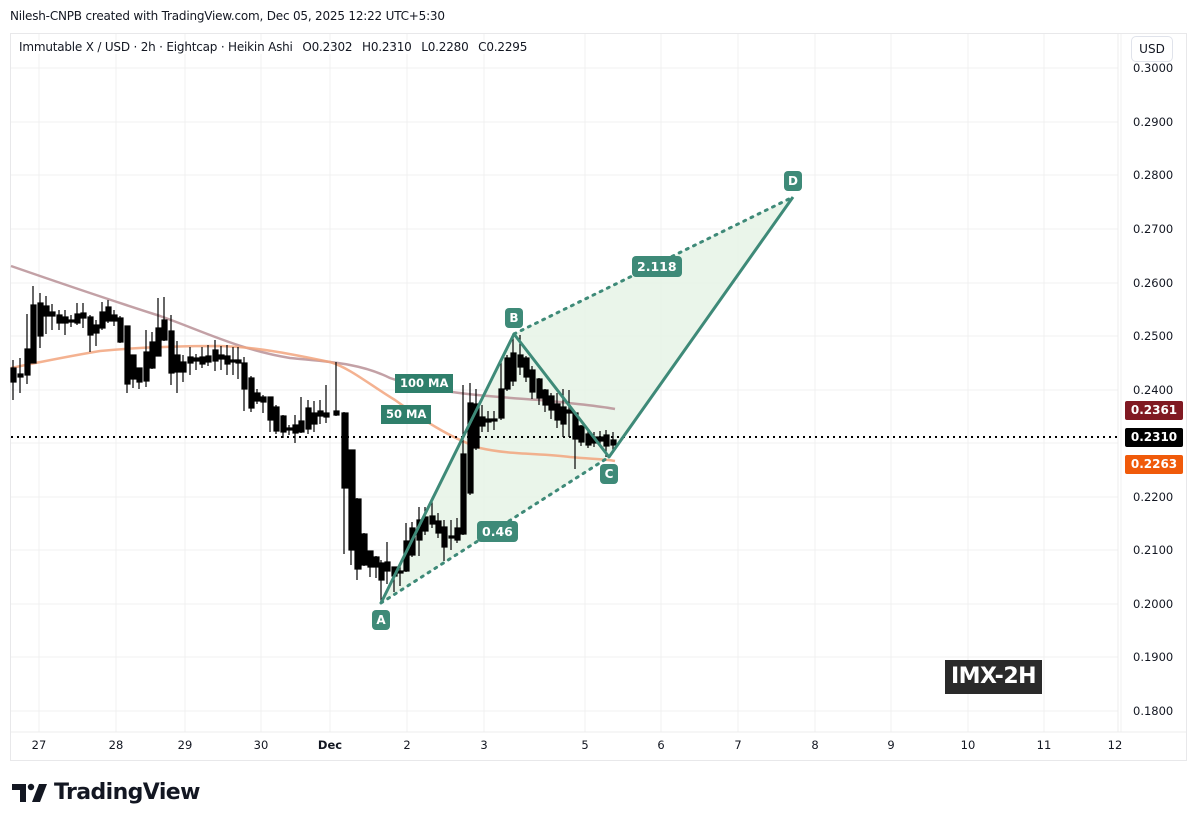  What do you see at coordinates (793, 181) in the screenshot?
I see `point-d-label: D` at bounding box center [793, 181].